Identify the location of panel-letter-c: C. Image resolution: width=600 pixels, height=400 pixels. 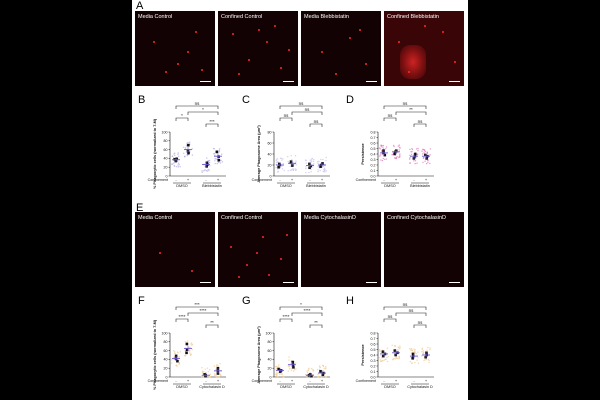
(246, 100).